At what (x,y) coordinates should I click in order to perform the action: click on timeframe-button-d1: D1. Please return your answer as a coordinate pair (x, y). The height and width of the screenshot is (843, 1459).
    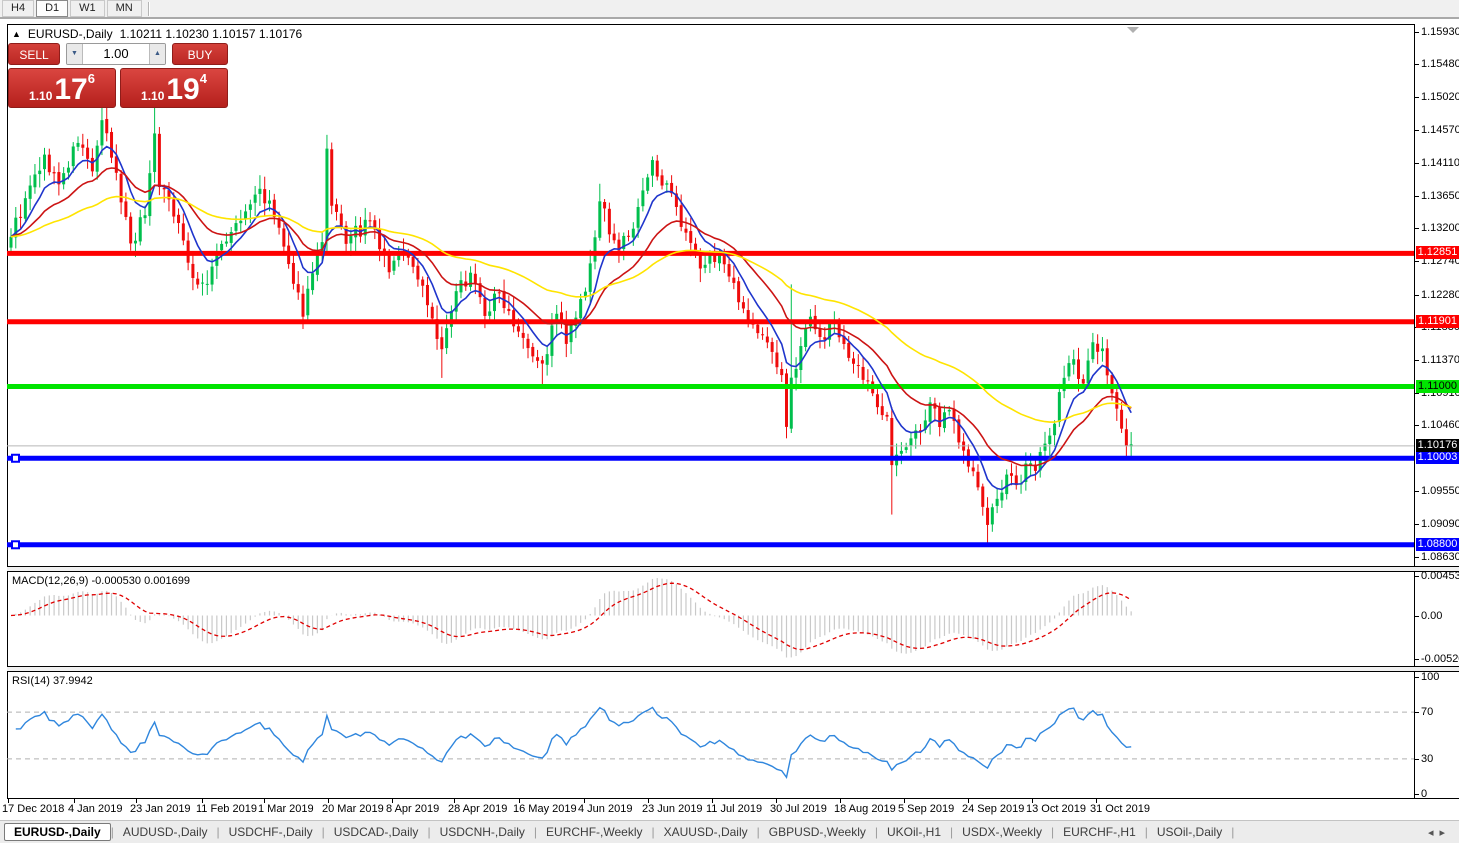
    Looking at the image, I should click on (52, 8).